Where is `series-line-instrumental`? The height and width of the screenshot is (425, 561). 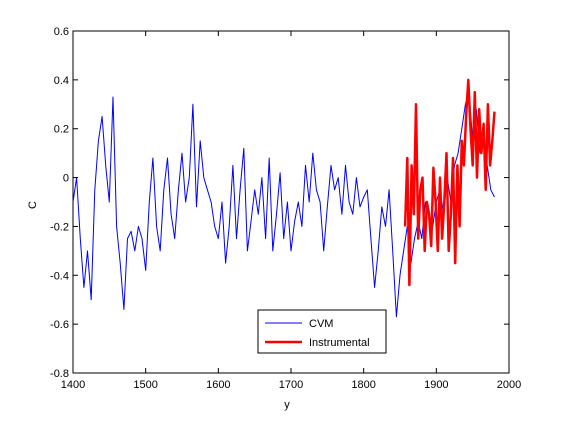 series-line-instrumental is located at coordinates (449, 182).